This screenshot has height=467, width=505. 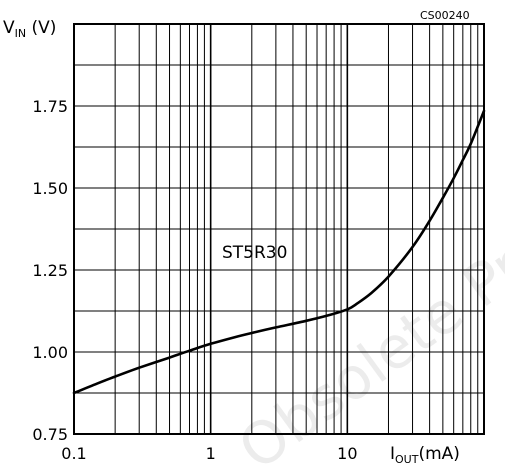 I want to click on x-axis-label-sub: OUT, so click(x=407, y=459).